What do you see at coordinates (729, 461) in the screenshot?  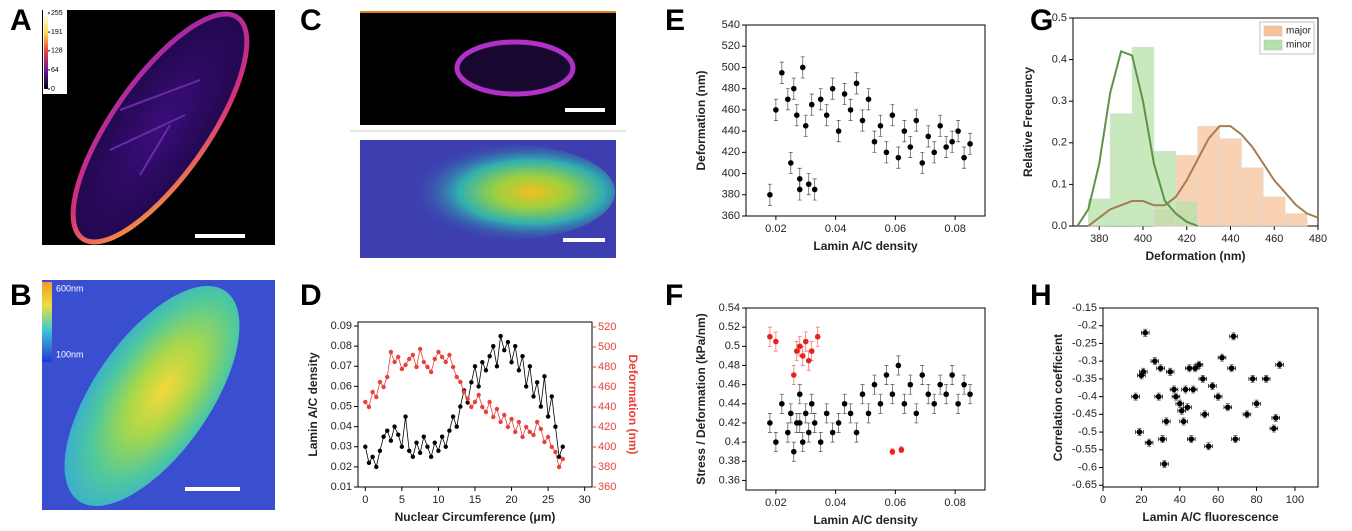 I see `y-tick-label: 0.38` at bounding box center [729, 461].